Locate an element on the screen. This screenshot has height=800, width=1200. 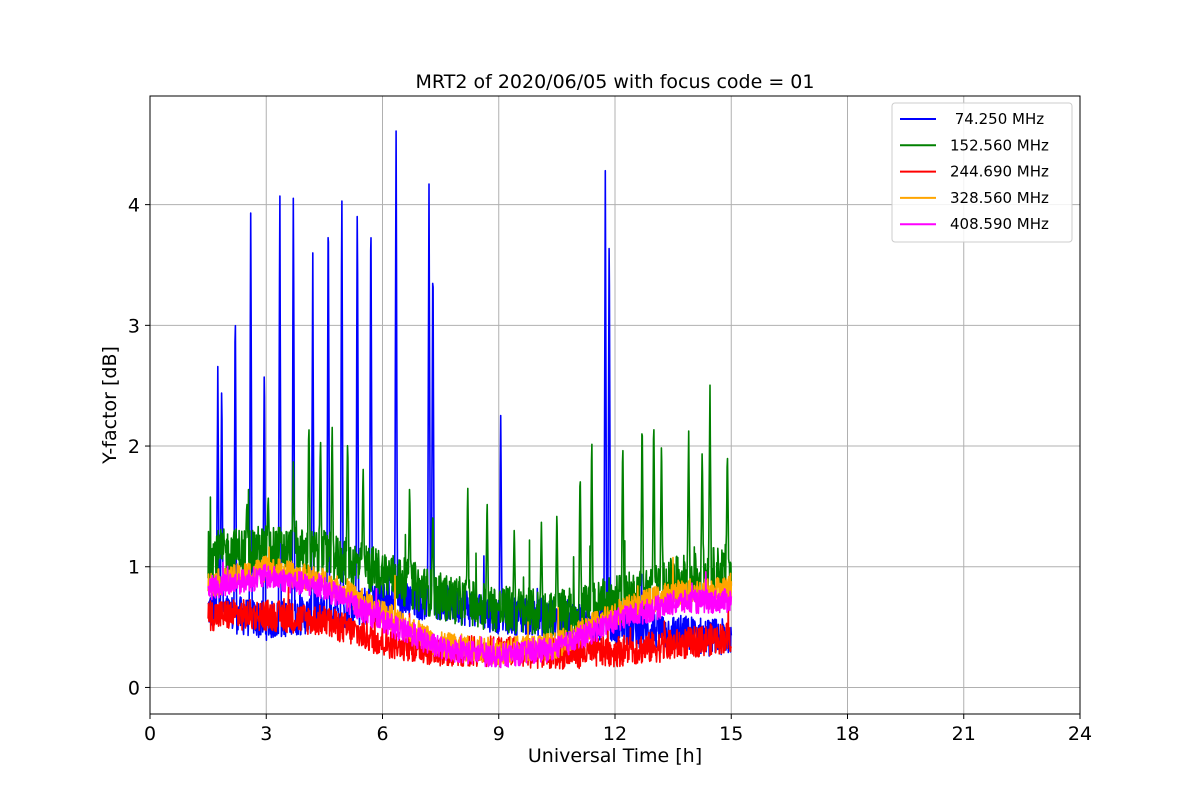
x-tick-label: 0 is located at coordinates (150, 734).